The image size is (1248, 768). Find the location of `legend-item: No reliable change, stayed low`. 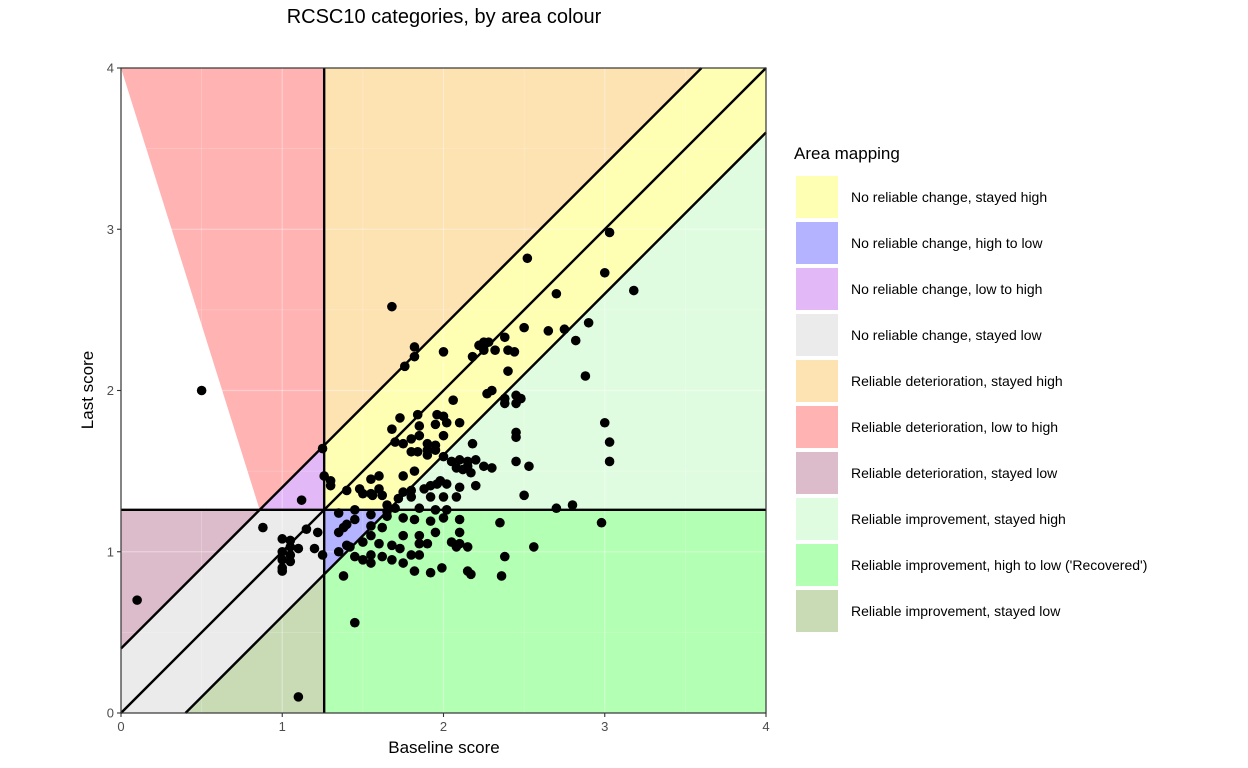

legend-item: No reliable change, stayed low is located at coordinates (1014, 335).